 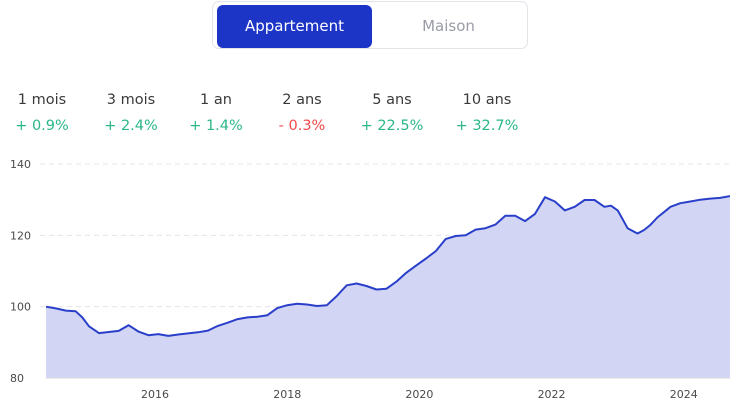 What do you see at coordinates (392, 100) in the screenshot?
I see `period-label: 5 ans` at bounding box center [392, 100].